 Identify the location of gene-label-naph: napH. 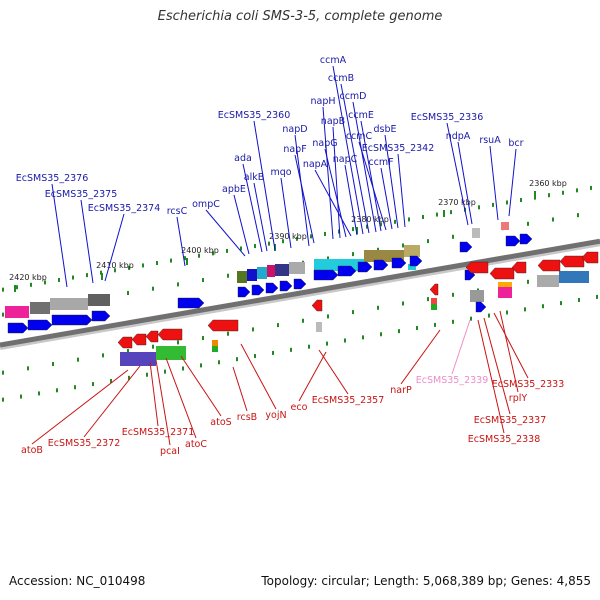
(322, 101).